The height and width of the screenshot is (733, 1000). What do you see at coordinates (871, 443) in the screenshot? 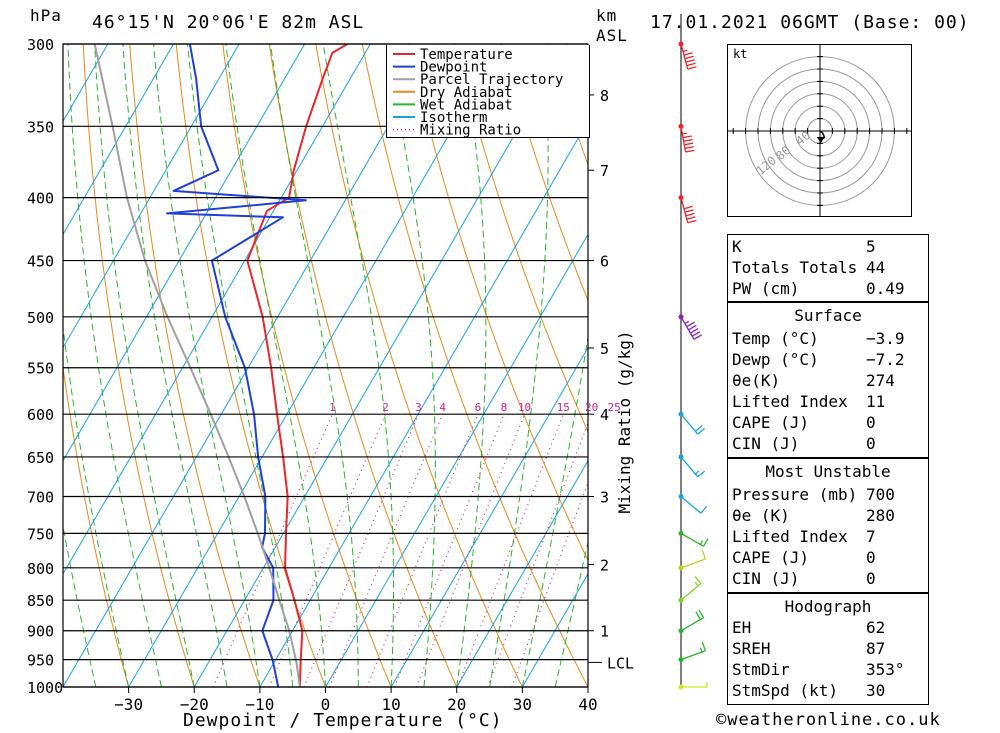
I see `index-value: 0` at bounding box center [871, 443].